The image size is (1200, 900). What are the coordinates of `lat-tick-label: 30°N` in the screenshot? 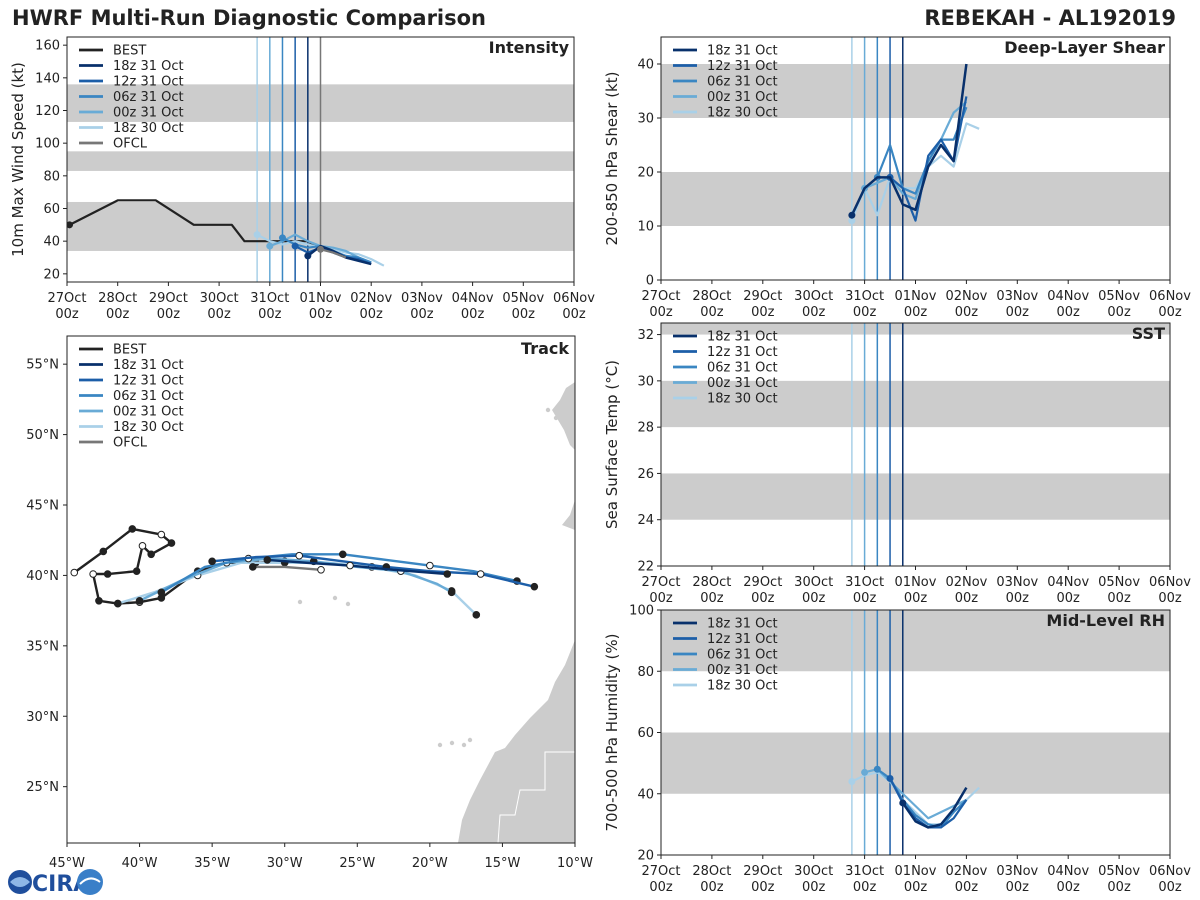 It's located at (42, 717).